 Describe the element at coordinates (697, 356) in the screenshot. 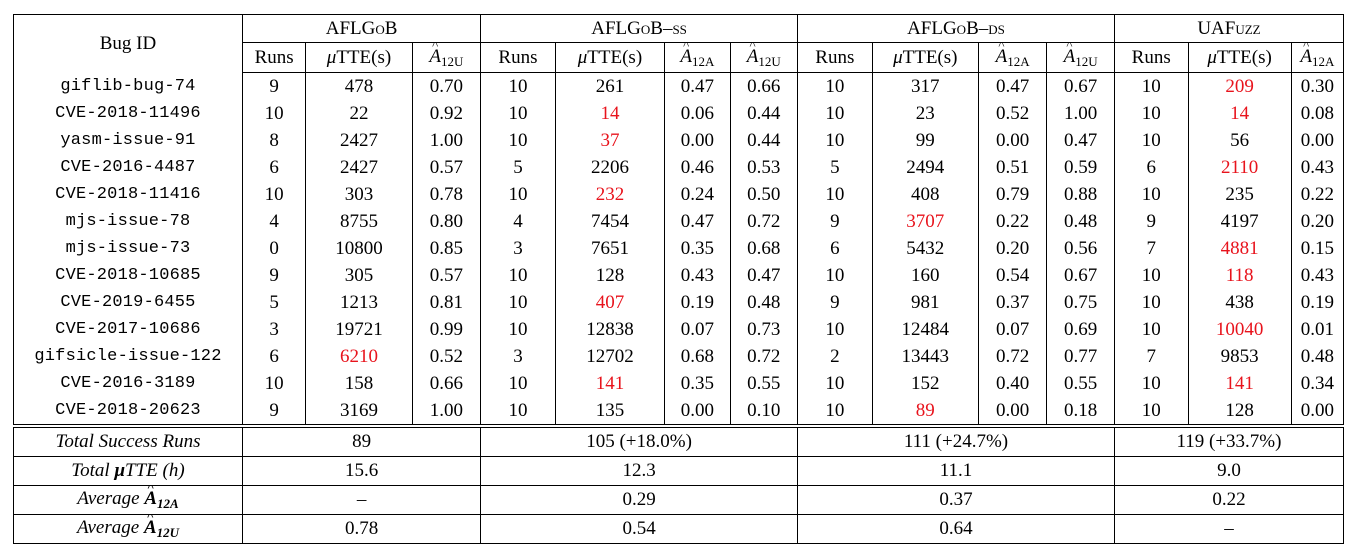

I see `cell-ss-a12a: 0.68` at that location.